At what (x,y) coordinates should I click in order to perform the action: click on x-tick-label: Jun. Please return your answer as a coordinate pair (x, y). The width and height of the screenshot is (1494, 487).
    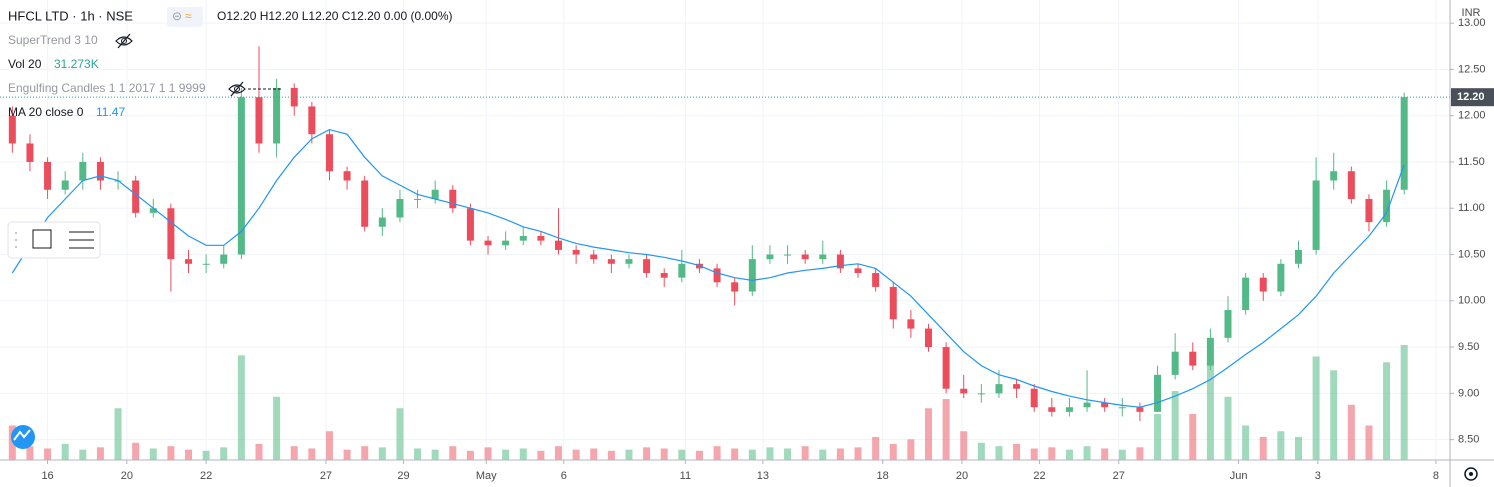
    Looking at the image, I should click on (1239, 476).